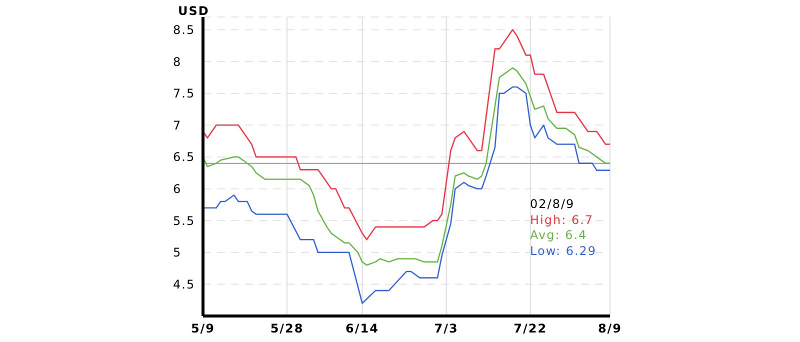  Describe the element at coordinates (610, 329) in the screenshot. I see `x-tick-label: 8/9` at that location.